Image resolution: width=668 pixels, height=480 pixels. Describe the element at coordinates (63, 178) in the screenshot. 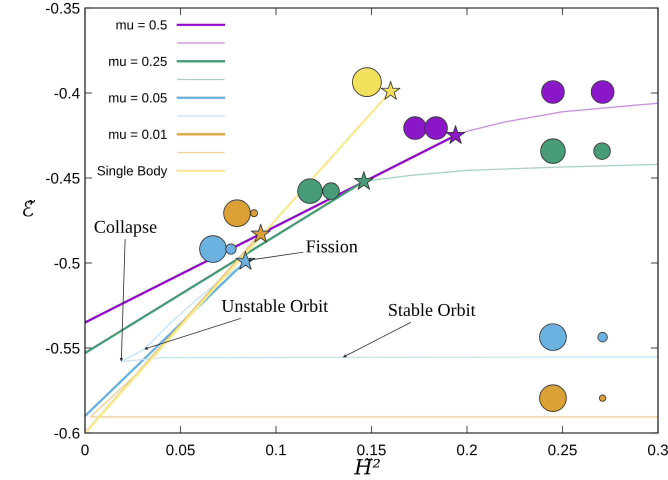

I see `y-tick-label: -0.45` at that location.